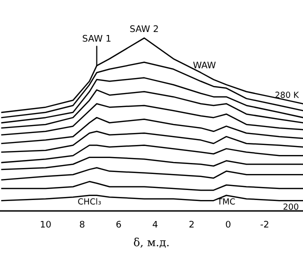  Describe the element at coordinates (155, 224) in the screenshot. I see `x-tick-label: 4` at that location.